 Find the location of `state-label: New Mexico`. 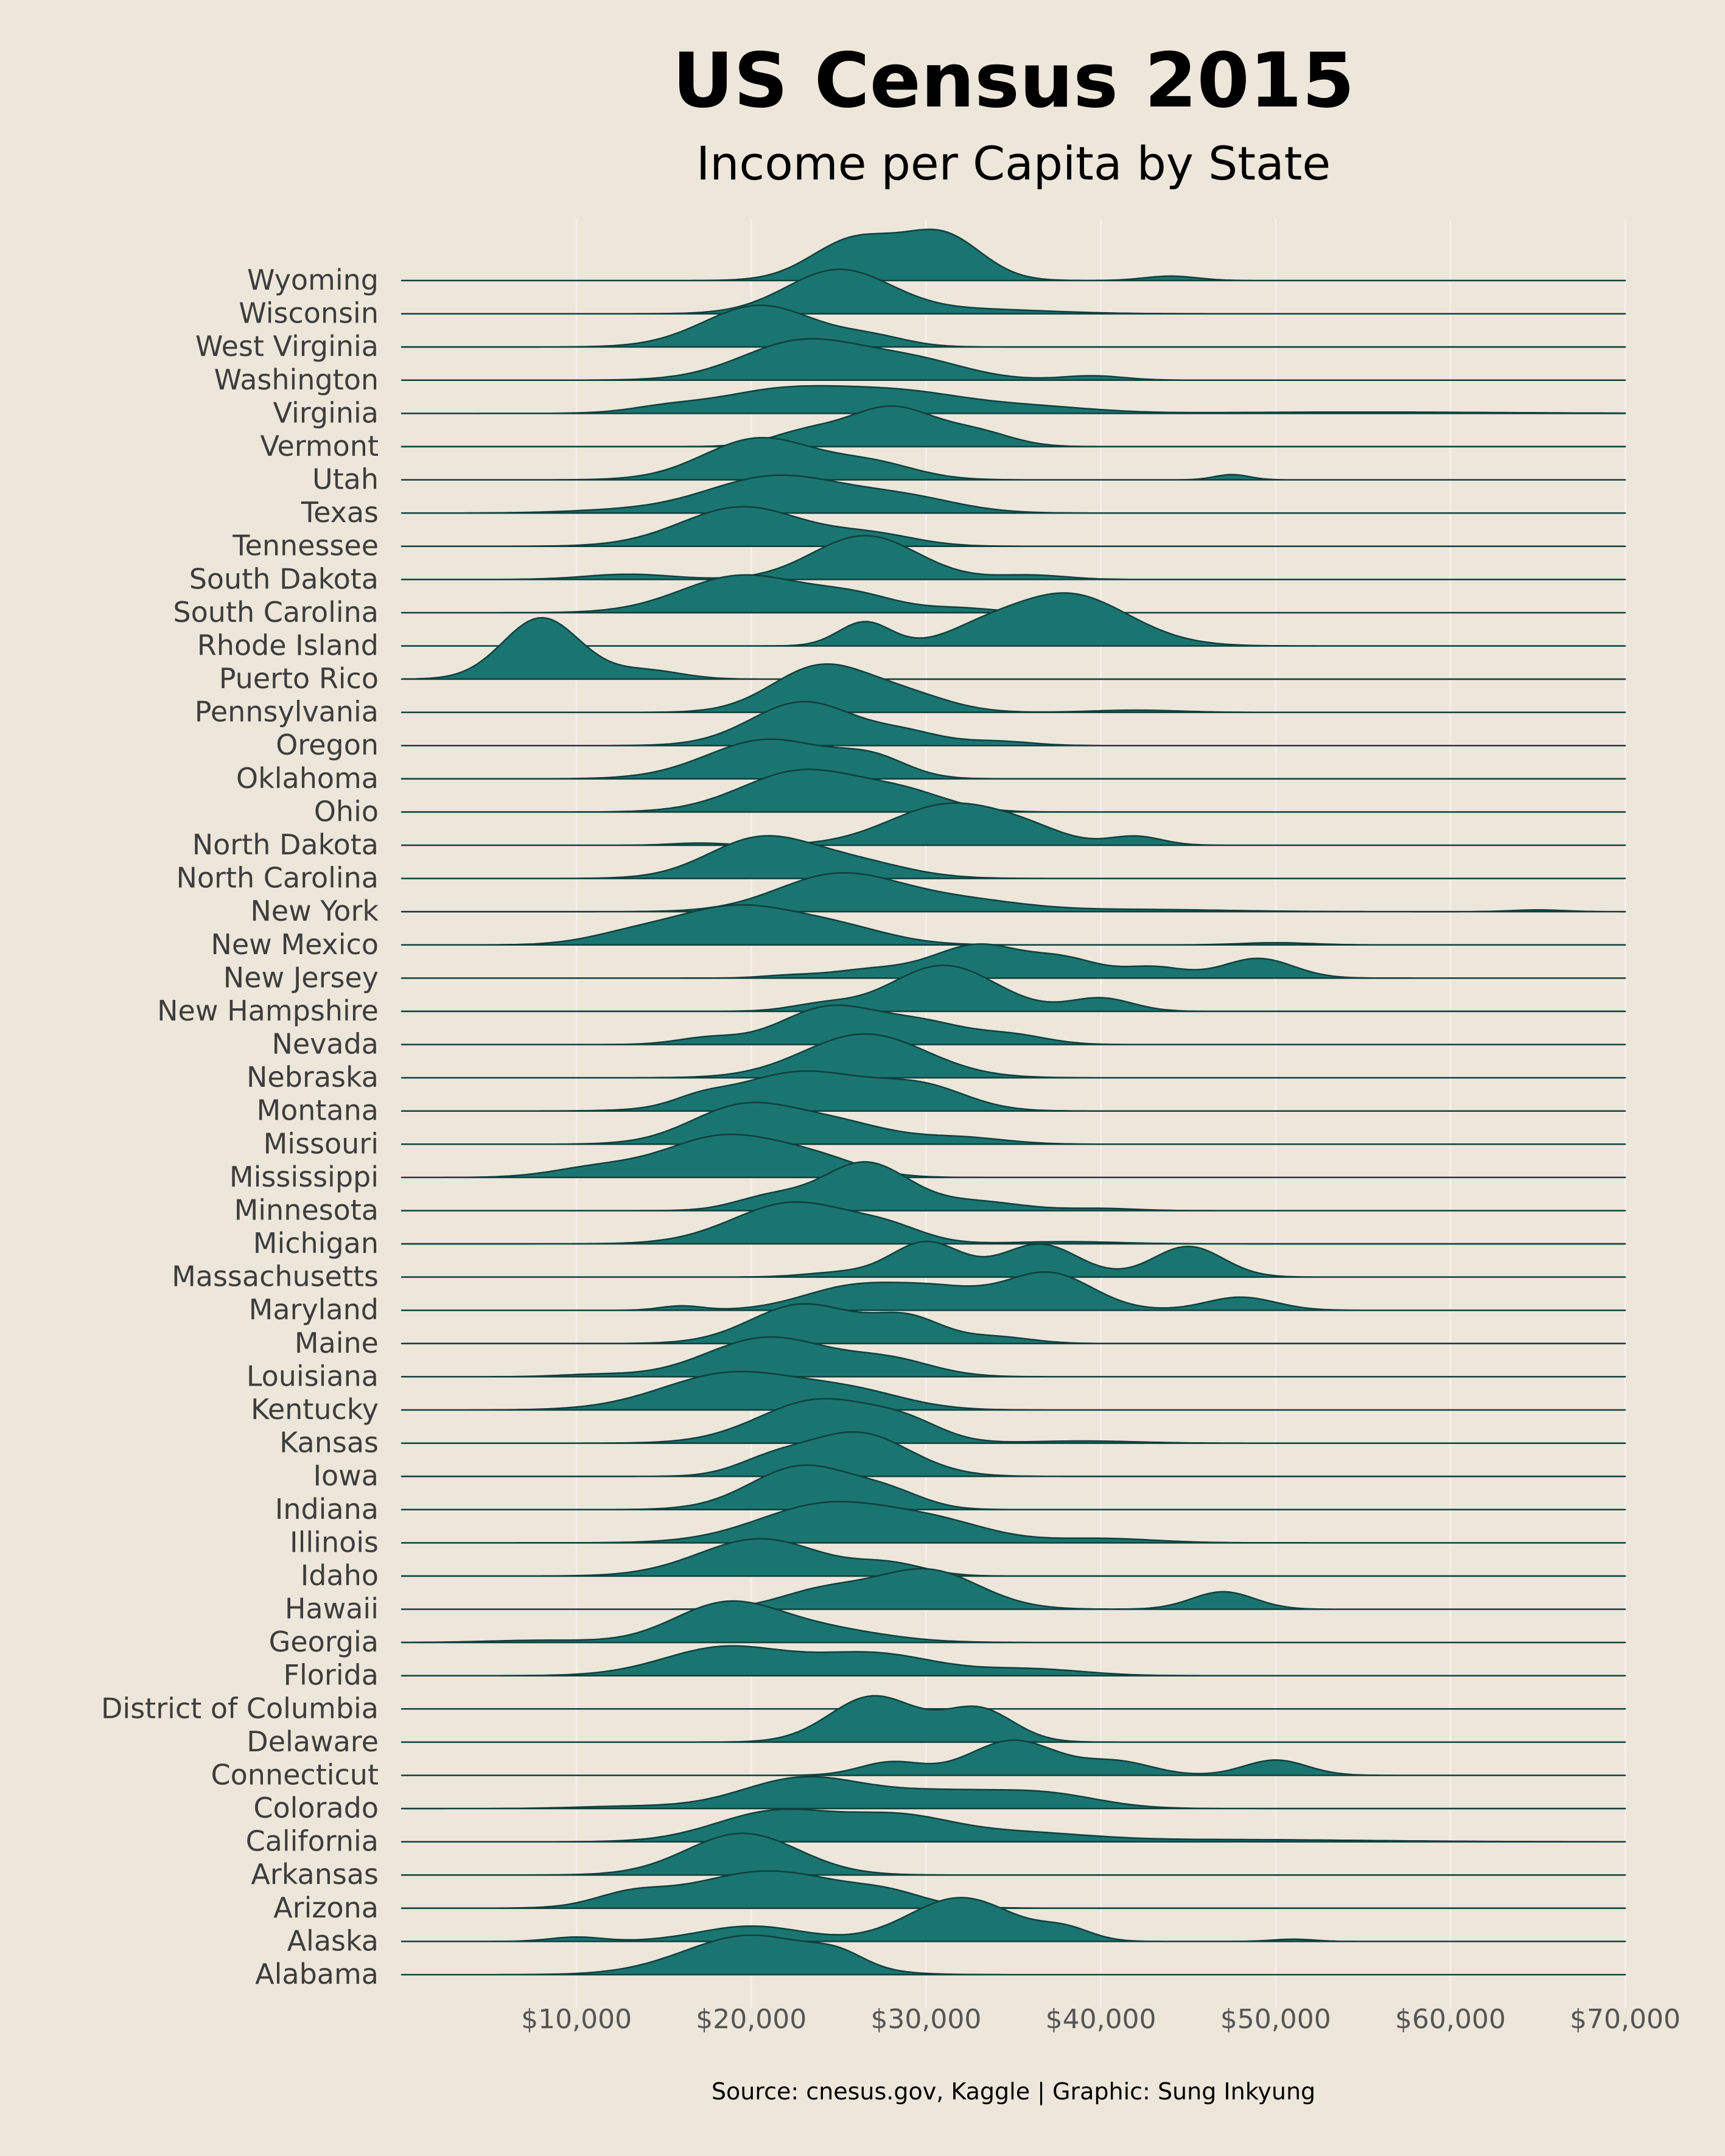

state-label: New Mexico is located at coordinates (295, 945).